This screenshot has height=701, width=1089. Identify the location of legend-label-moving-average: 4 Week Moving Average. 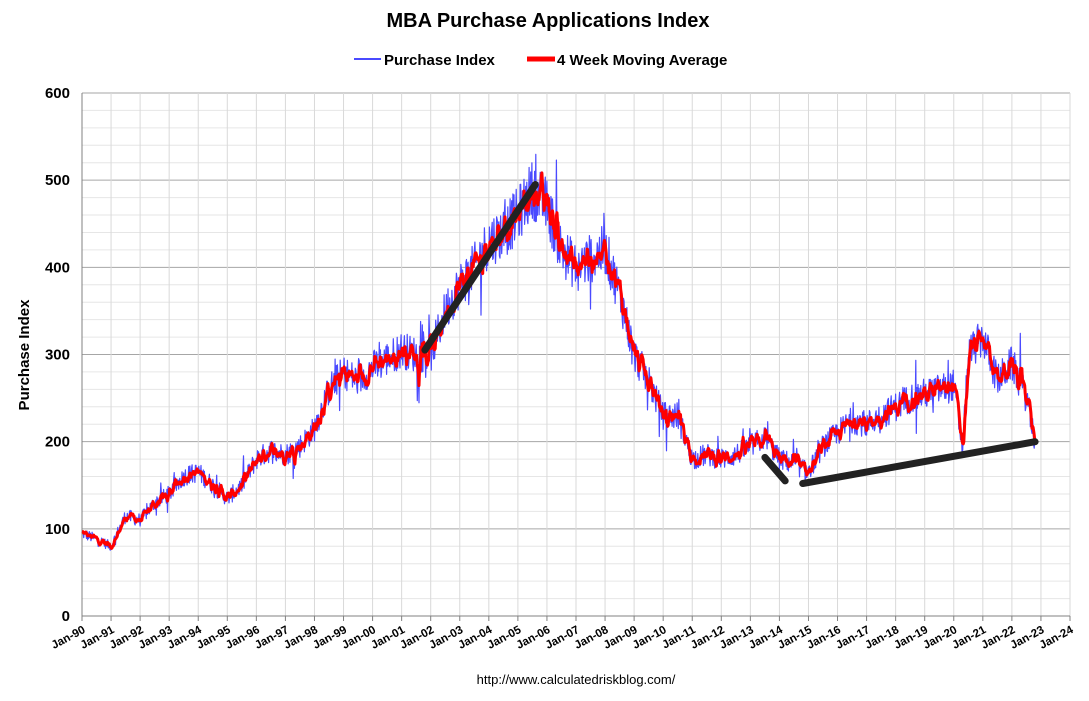
(642, 60).